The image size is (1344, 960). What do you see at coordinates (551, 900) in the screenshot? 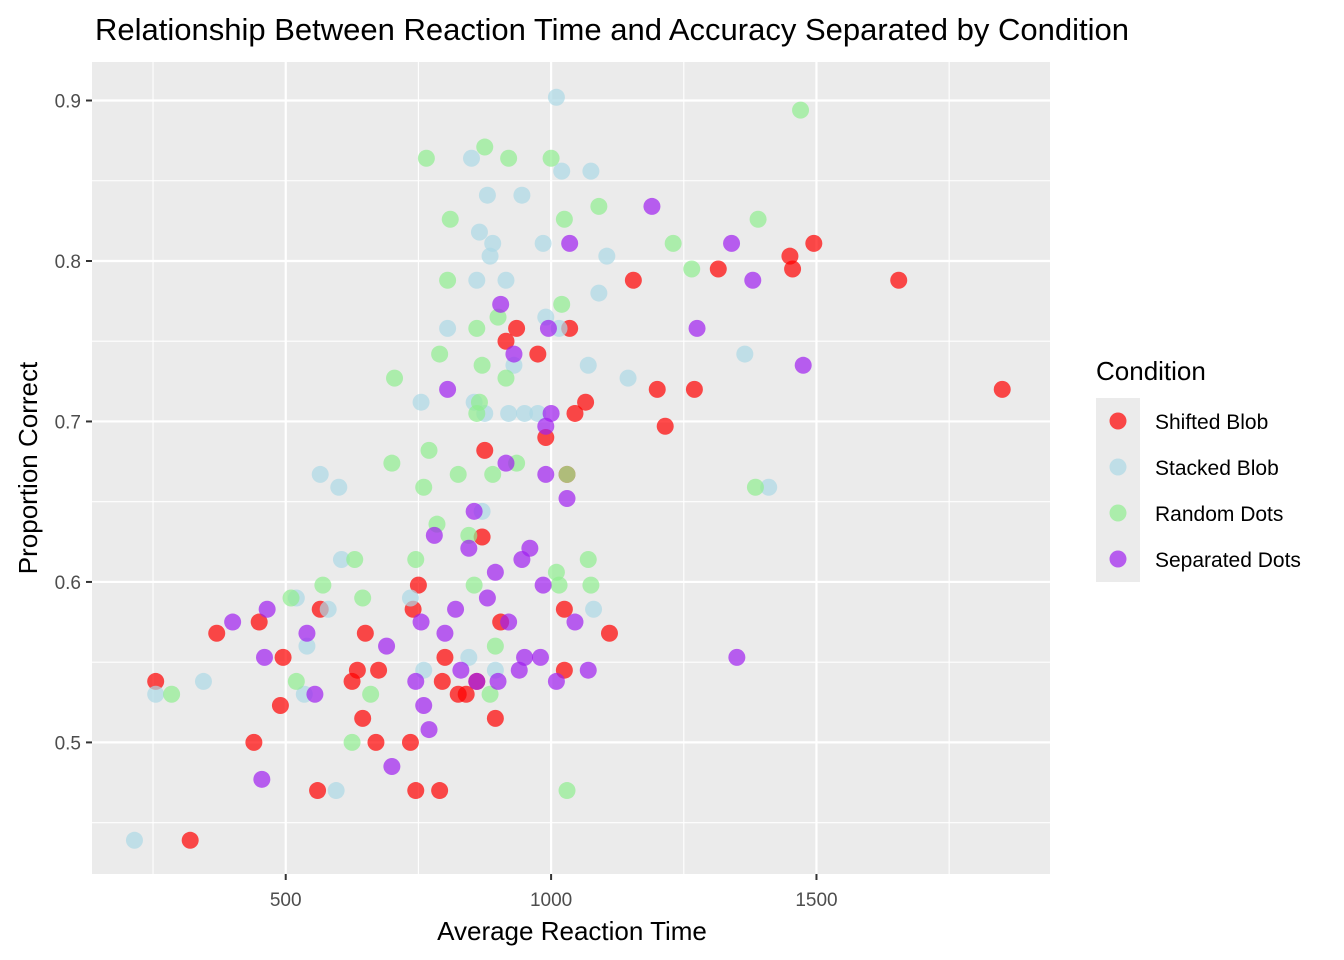
I see `x-tick-label: 1000` at bounding box center [551, 900].